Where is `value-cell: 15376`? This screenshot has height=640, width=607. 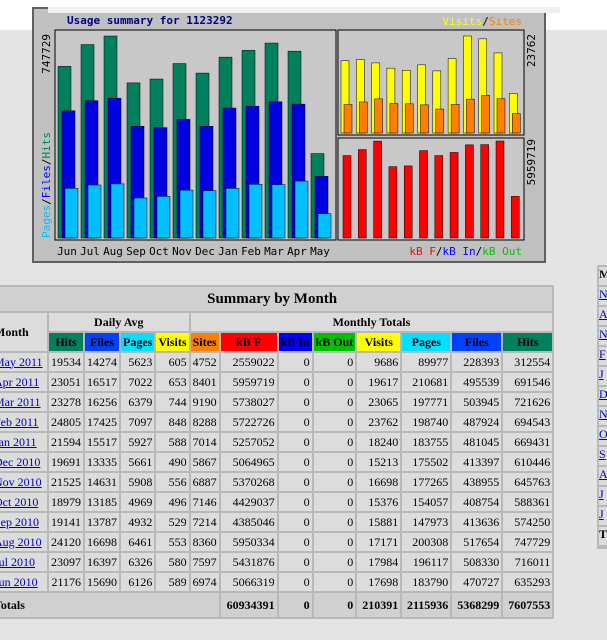 value-cell: 15376 is located at coordinates (379, 502).